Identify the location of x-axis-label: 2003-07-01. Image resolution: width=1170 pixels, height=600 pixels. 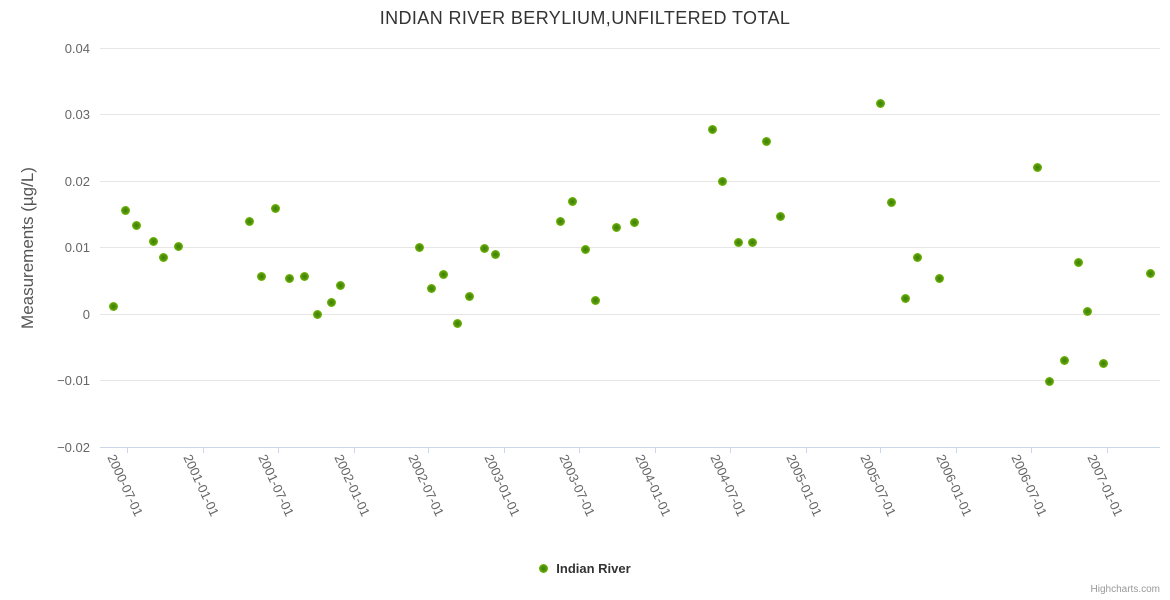
(577, 485).